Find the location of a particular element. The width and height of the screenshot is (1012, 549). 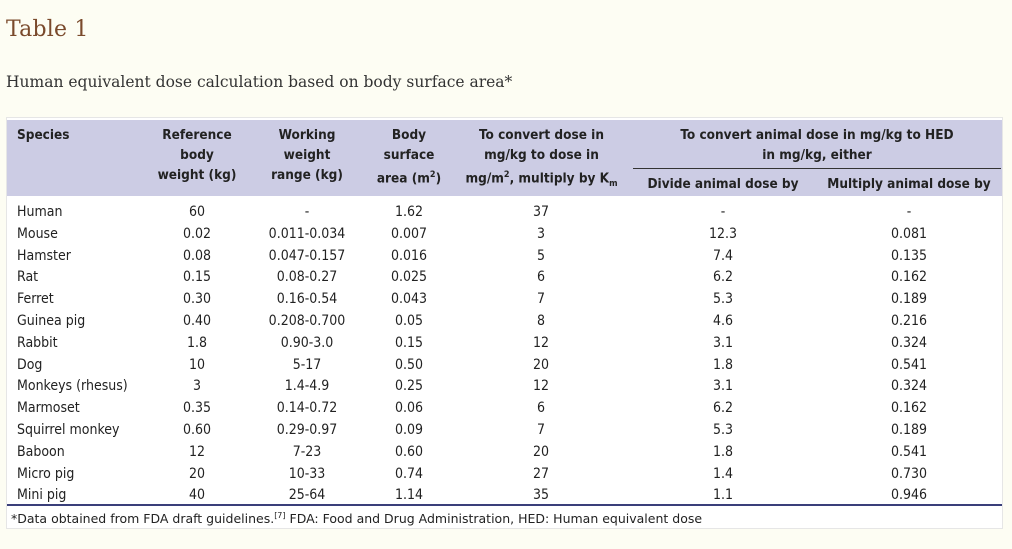

cell-ref: 10 is located at coordinates (197, 364).